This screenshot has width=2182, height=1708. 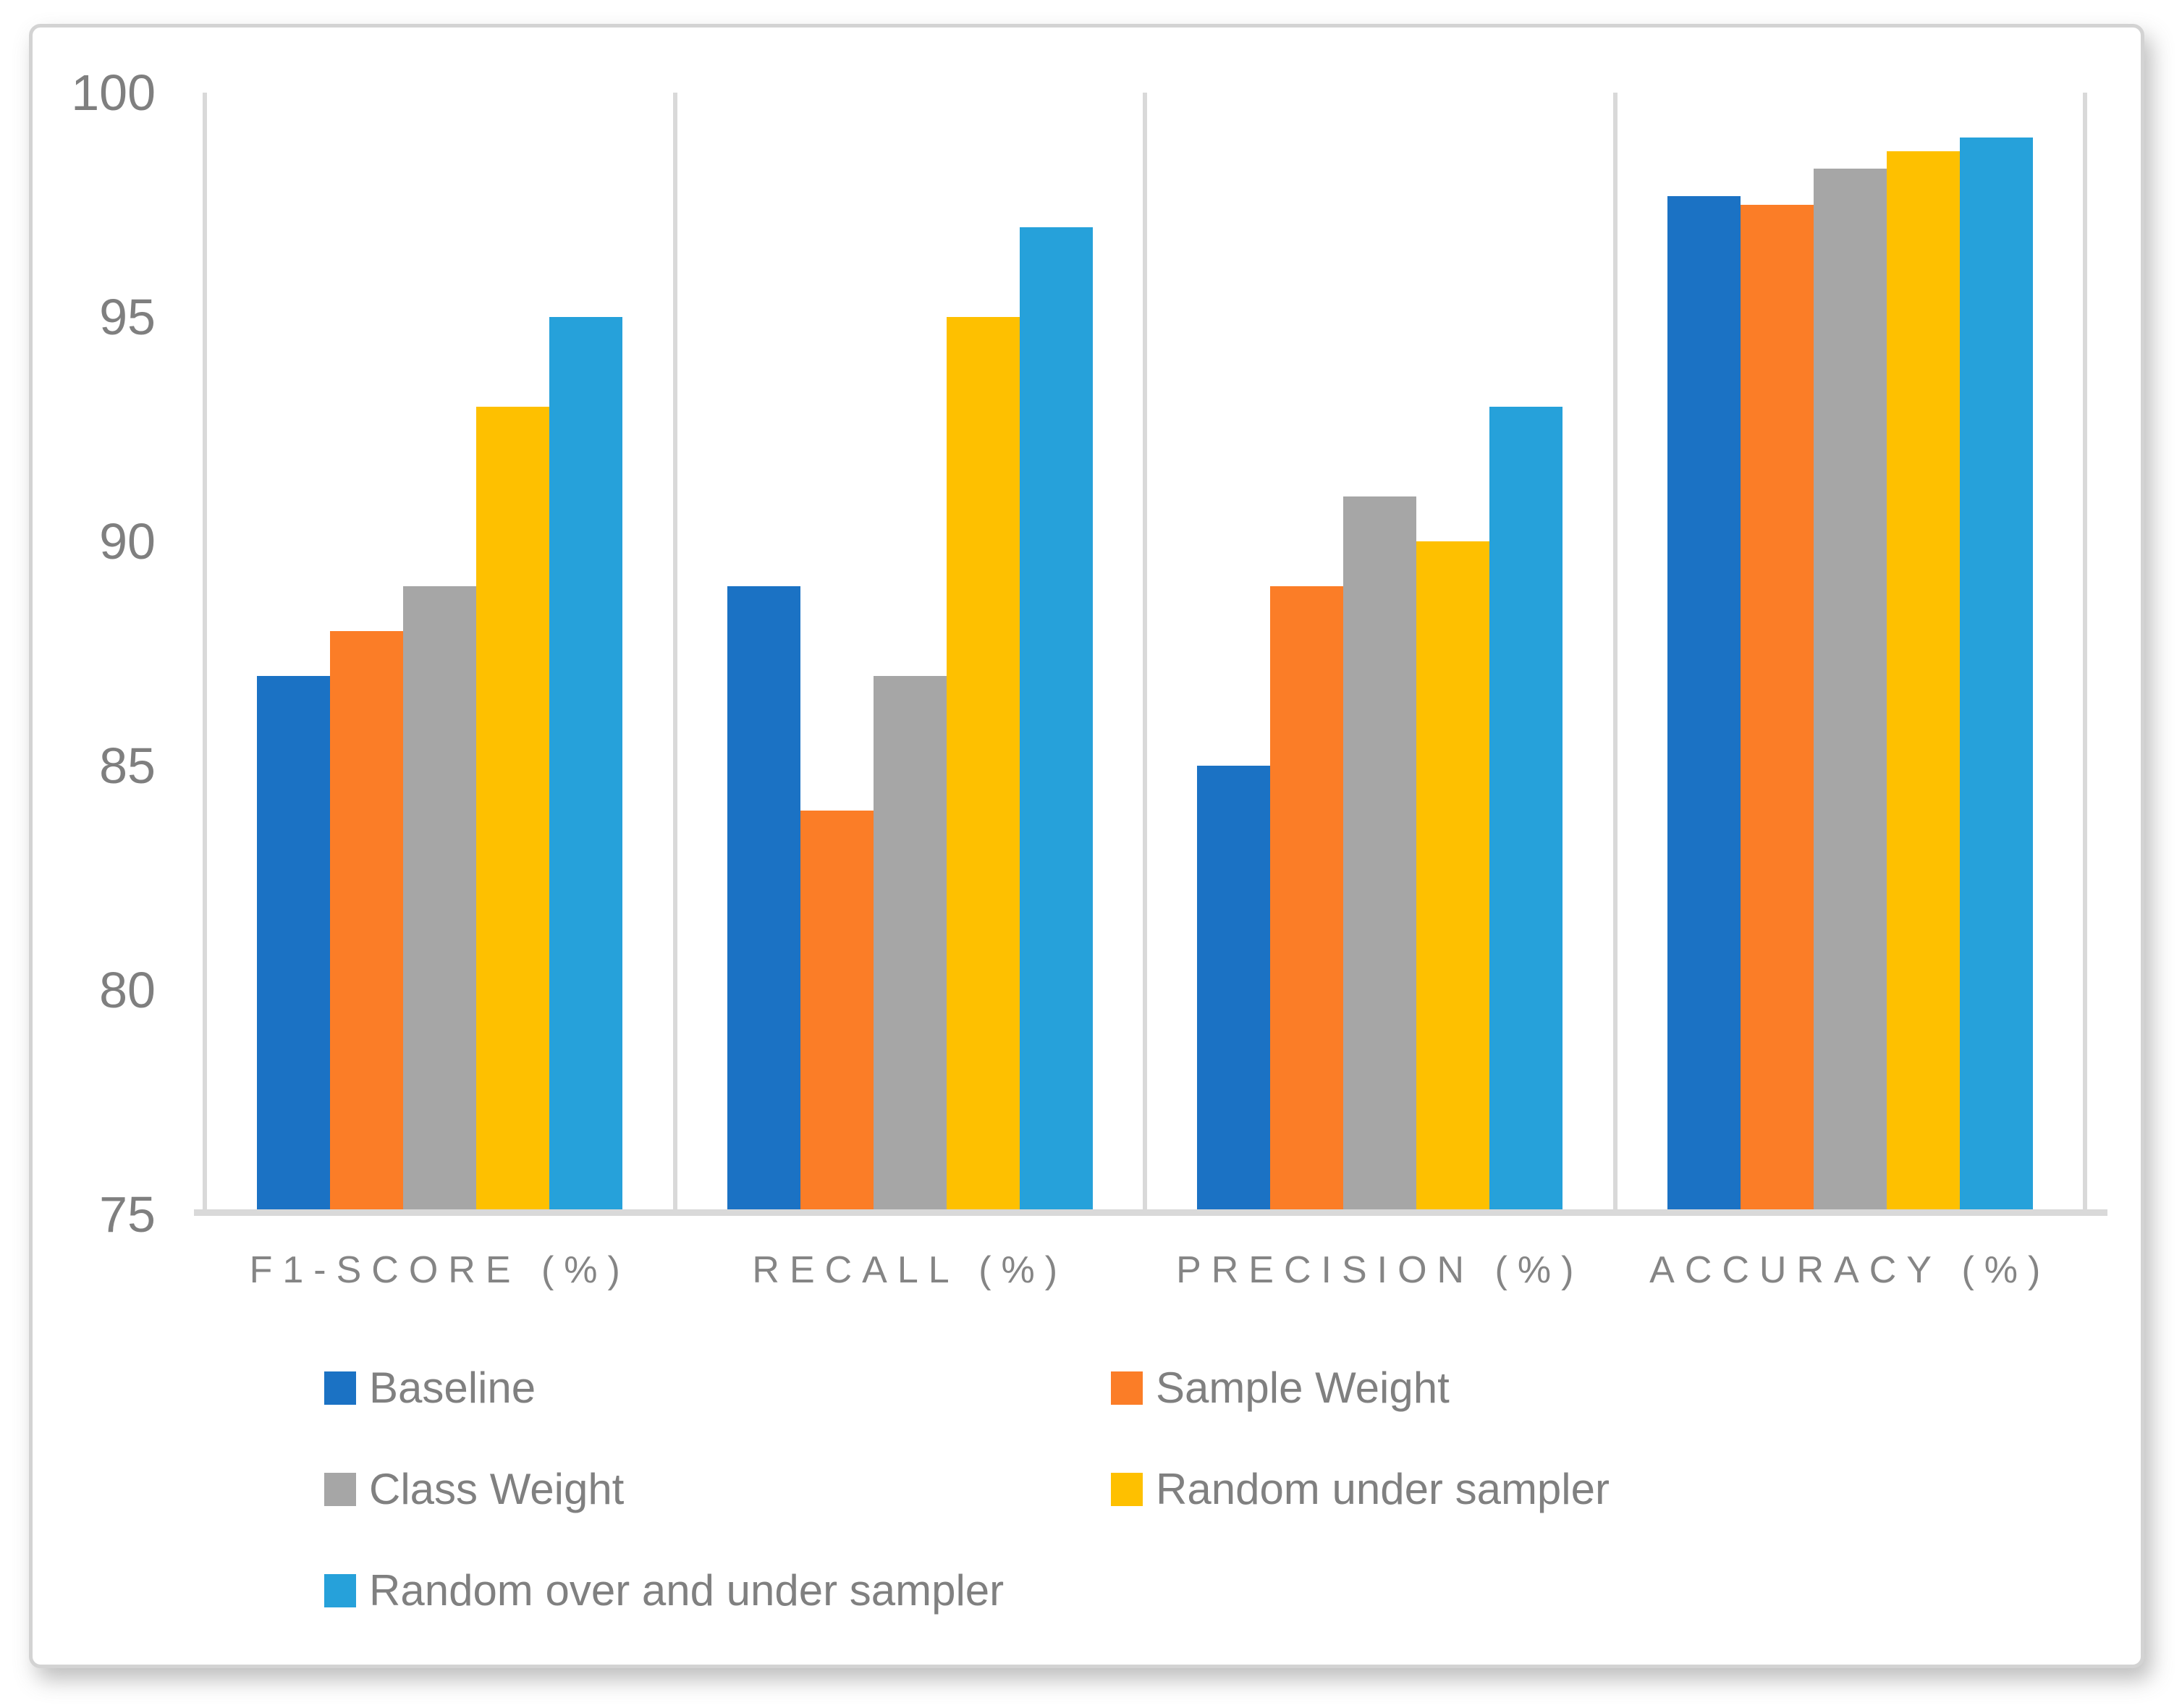 What do you see at coordinates (1379, 855) in the screenshot?
I see `bar-class-weight-precision` at bounding box center [1379, 855].